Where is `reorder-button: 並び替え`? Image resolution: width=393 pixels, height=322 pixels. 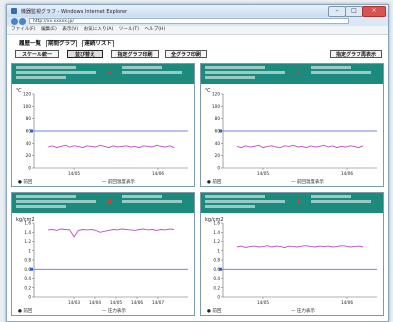 reorder-button: 並び替え is located at coordinates (85, 54).